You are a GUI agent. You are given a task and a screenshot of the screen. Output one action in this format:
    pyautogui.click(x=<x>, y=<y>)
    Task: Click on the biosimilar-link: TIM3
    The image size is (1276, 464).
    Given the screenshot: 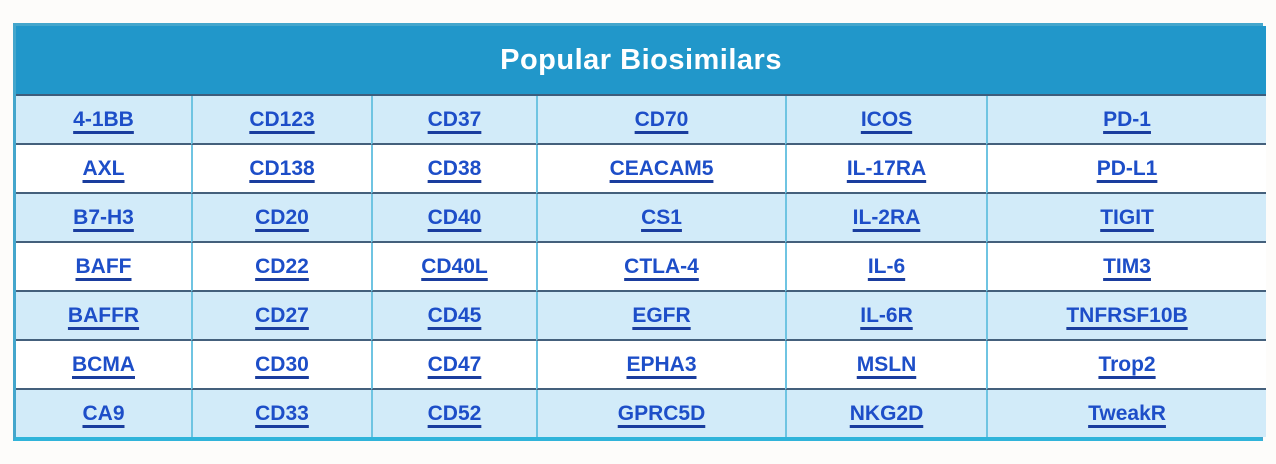 What is the action you would take?
    pyautogui.click(x=1127, y=266)
    